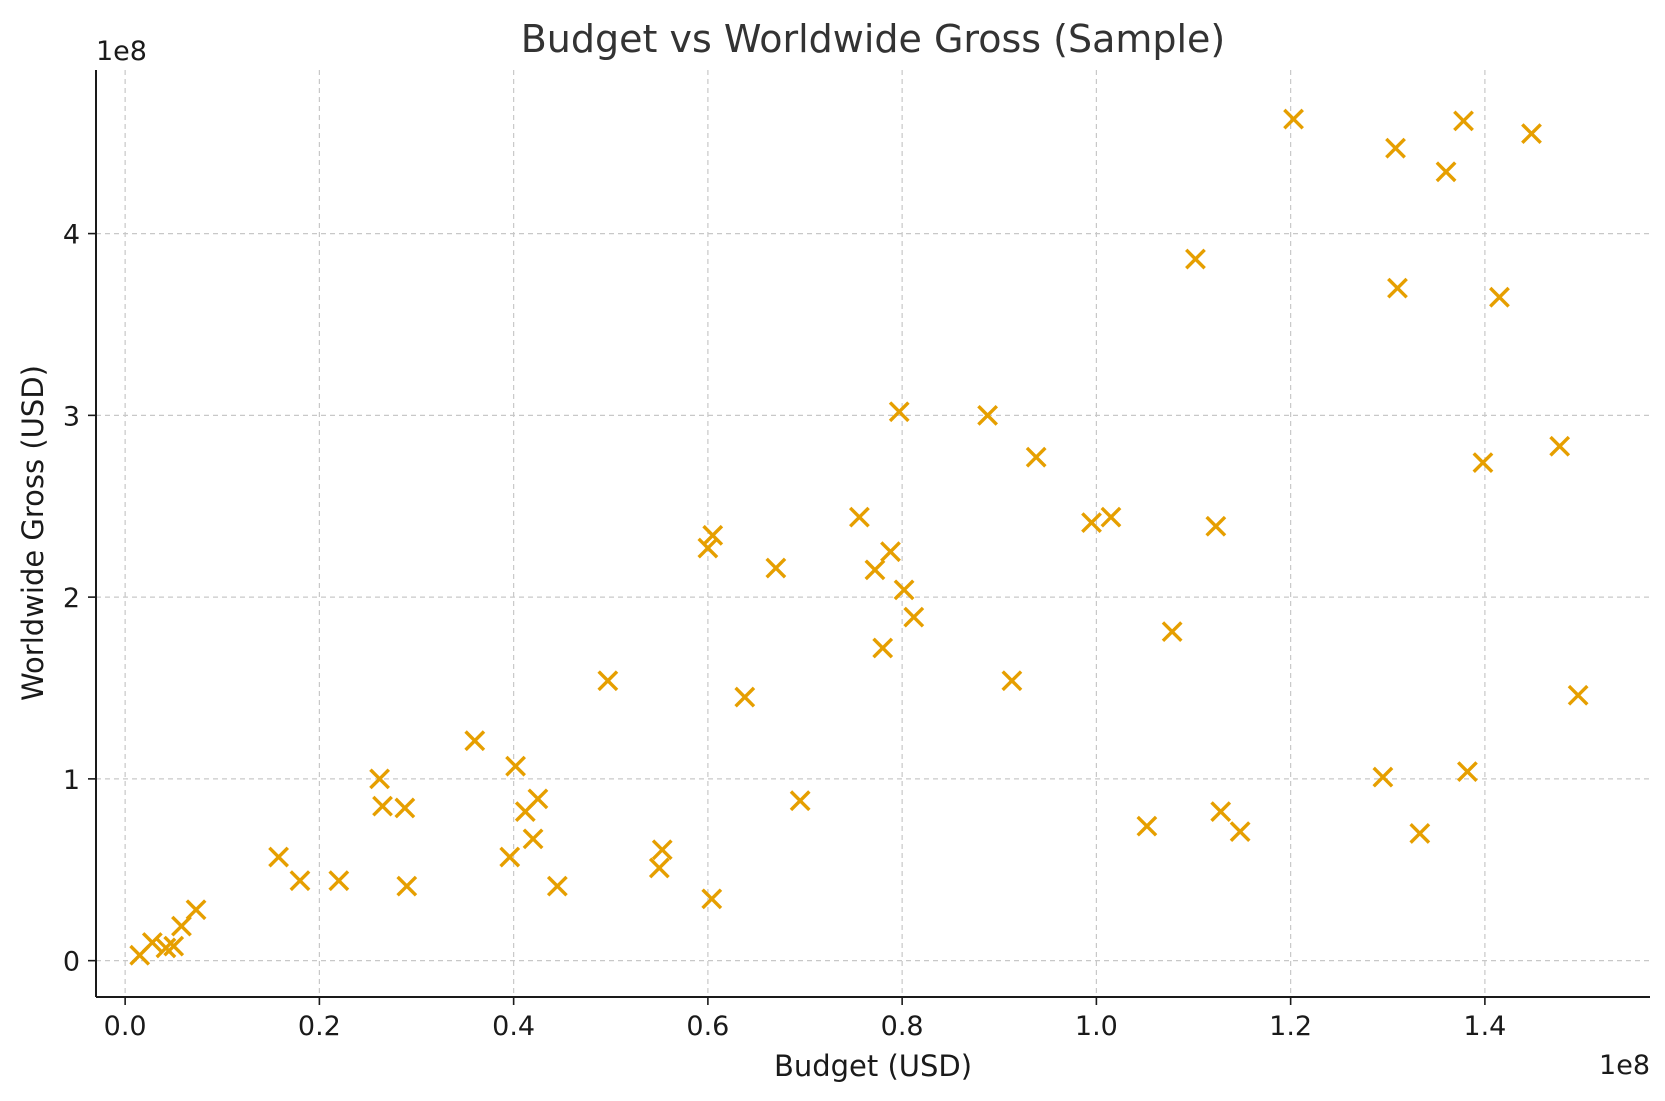 The height and width of the screenshot is (1101, 1665). Describe the element at coordinates (513, 1026) in the screenshot. I see `x-tick-label: 0.4` at that location.